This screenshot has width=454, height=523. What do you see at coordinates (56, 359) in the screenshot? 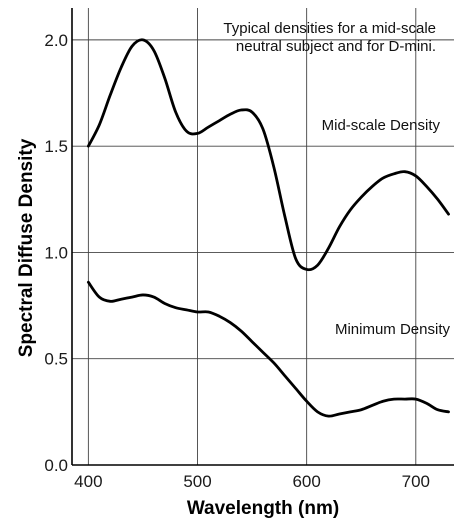
I see `y-tick-label: 0.5` at bounding box center [56, 359].